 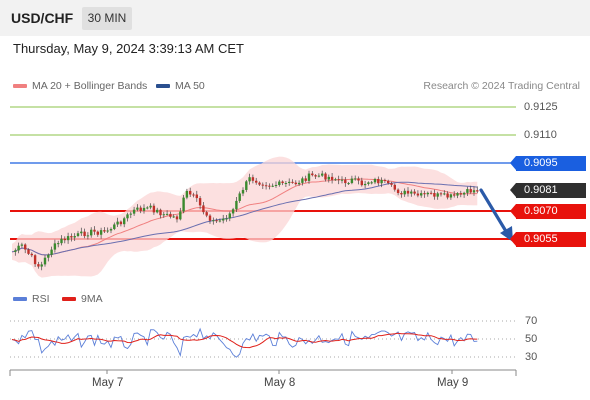 I want to click on chart-header: USD/CHF 30 MIN, so click(x=295, y=18).